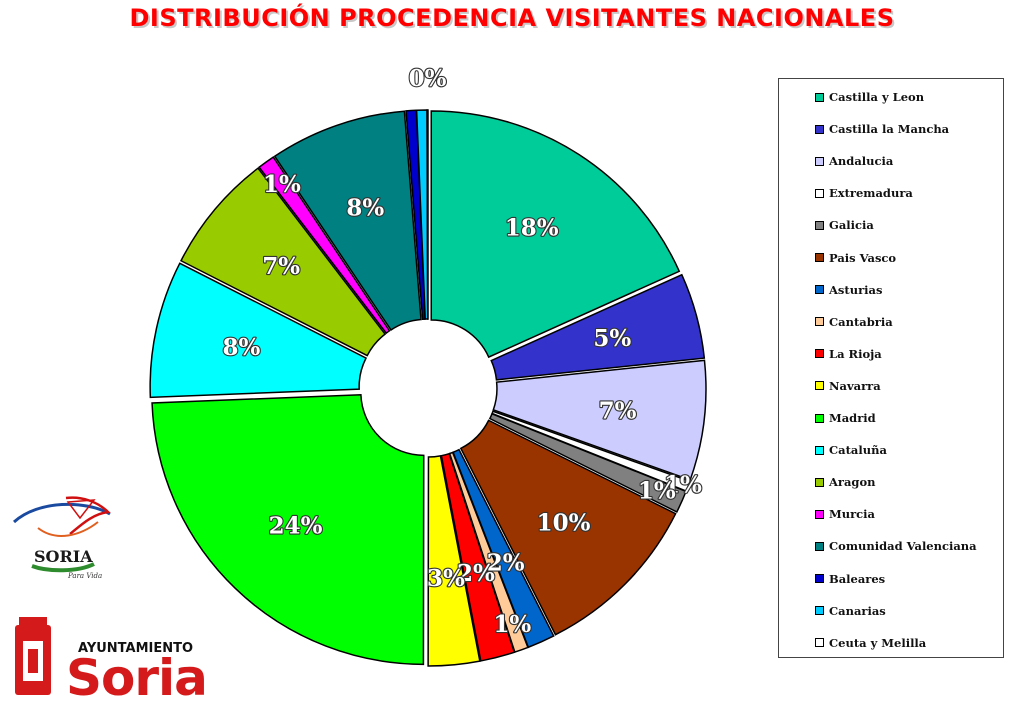  I want to click on legend-label: Ceuta y Melilla, so click(878, 642).